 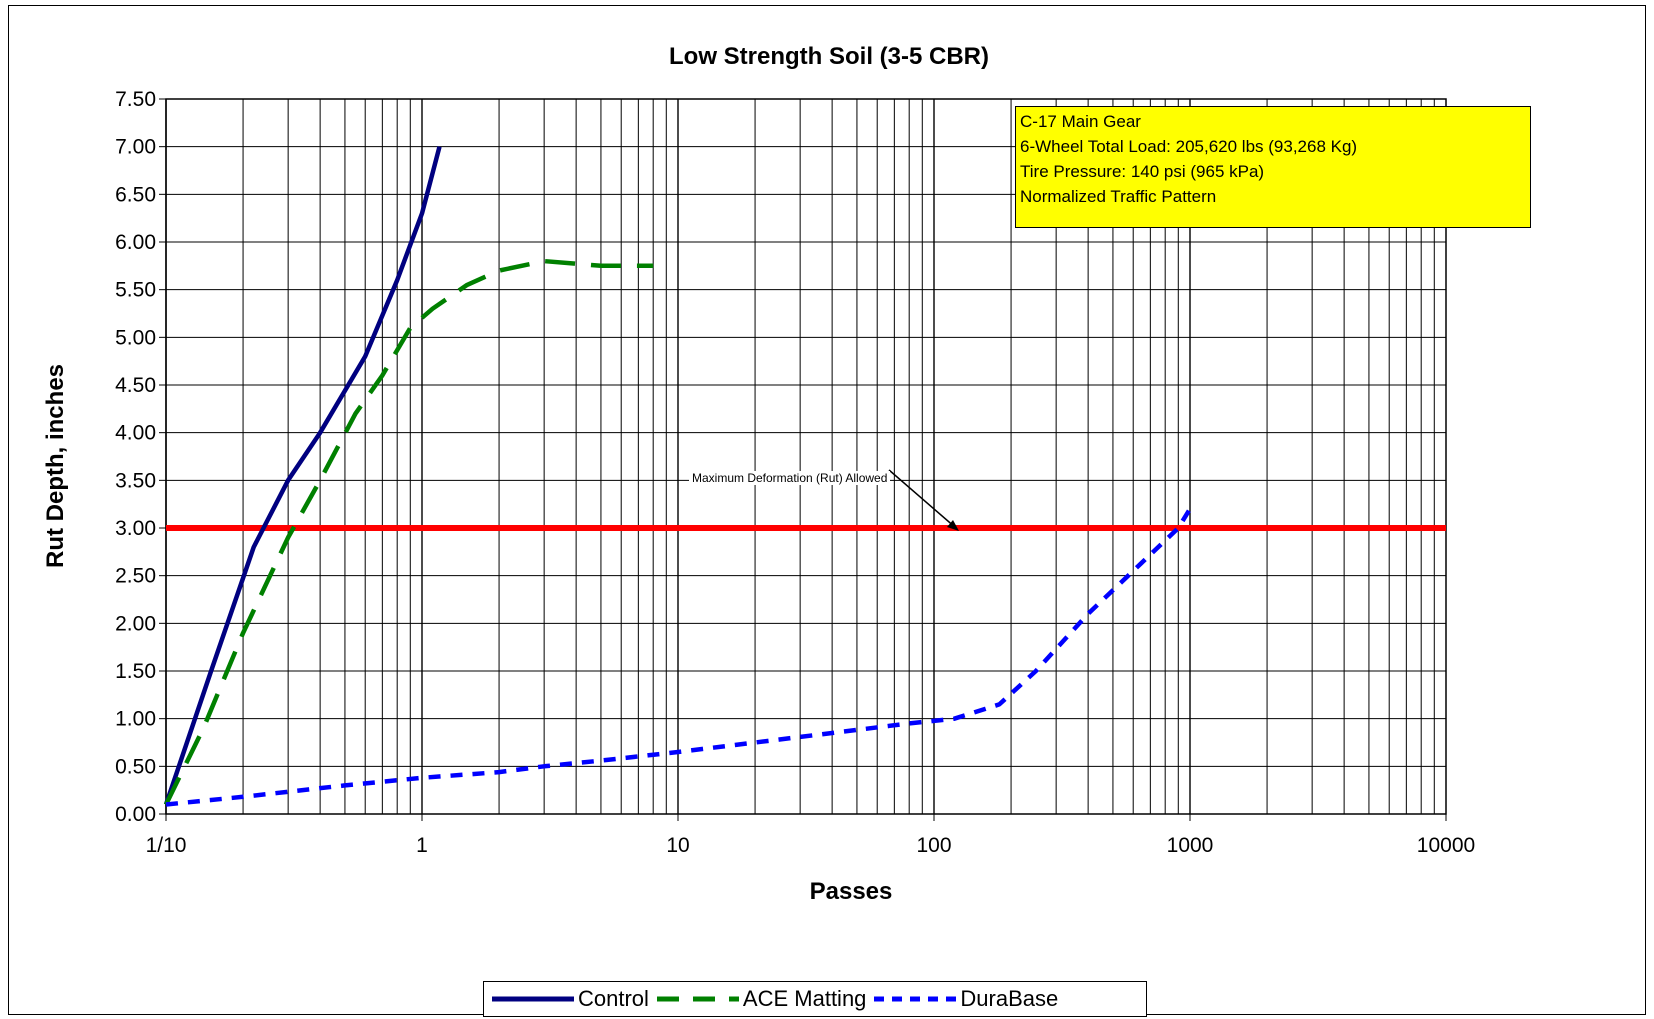 What do you see at coordinates (135, 385) in the screenshot?
I see `y-tick-label: 4.50` at bounding box center [135, 385].